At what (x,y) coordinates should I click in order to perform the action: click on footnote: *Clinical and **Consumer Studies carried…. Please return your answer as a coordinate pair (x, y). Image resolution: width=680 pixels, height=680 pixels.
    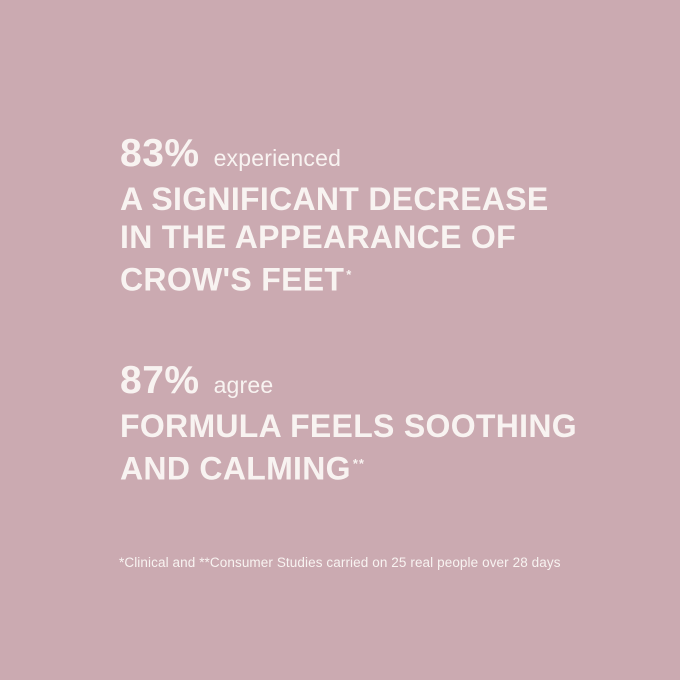
    Looking at the image, I should click on (340, 563).